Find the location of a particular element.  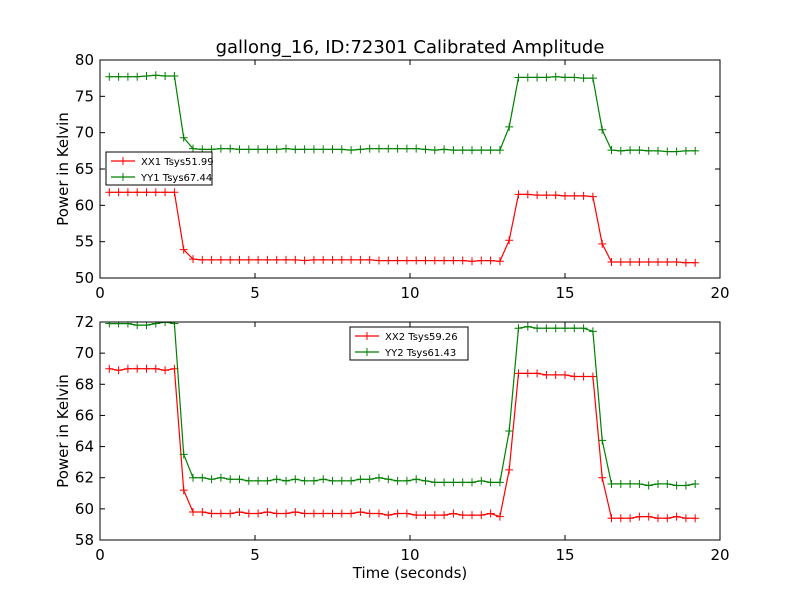

legend-label: YY2 Tsys61.43 is located at coordinates (420, 353).